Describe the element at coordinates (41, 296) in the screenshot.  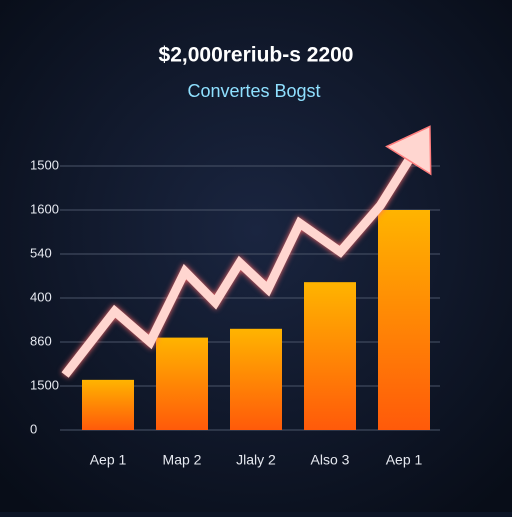
I see `y-tick-label: 400` at that location.